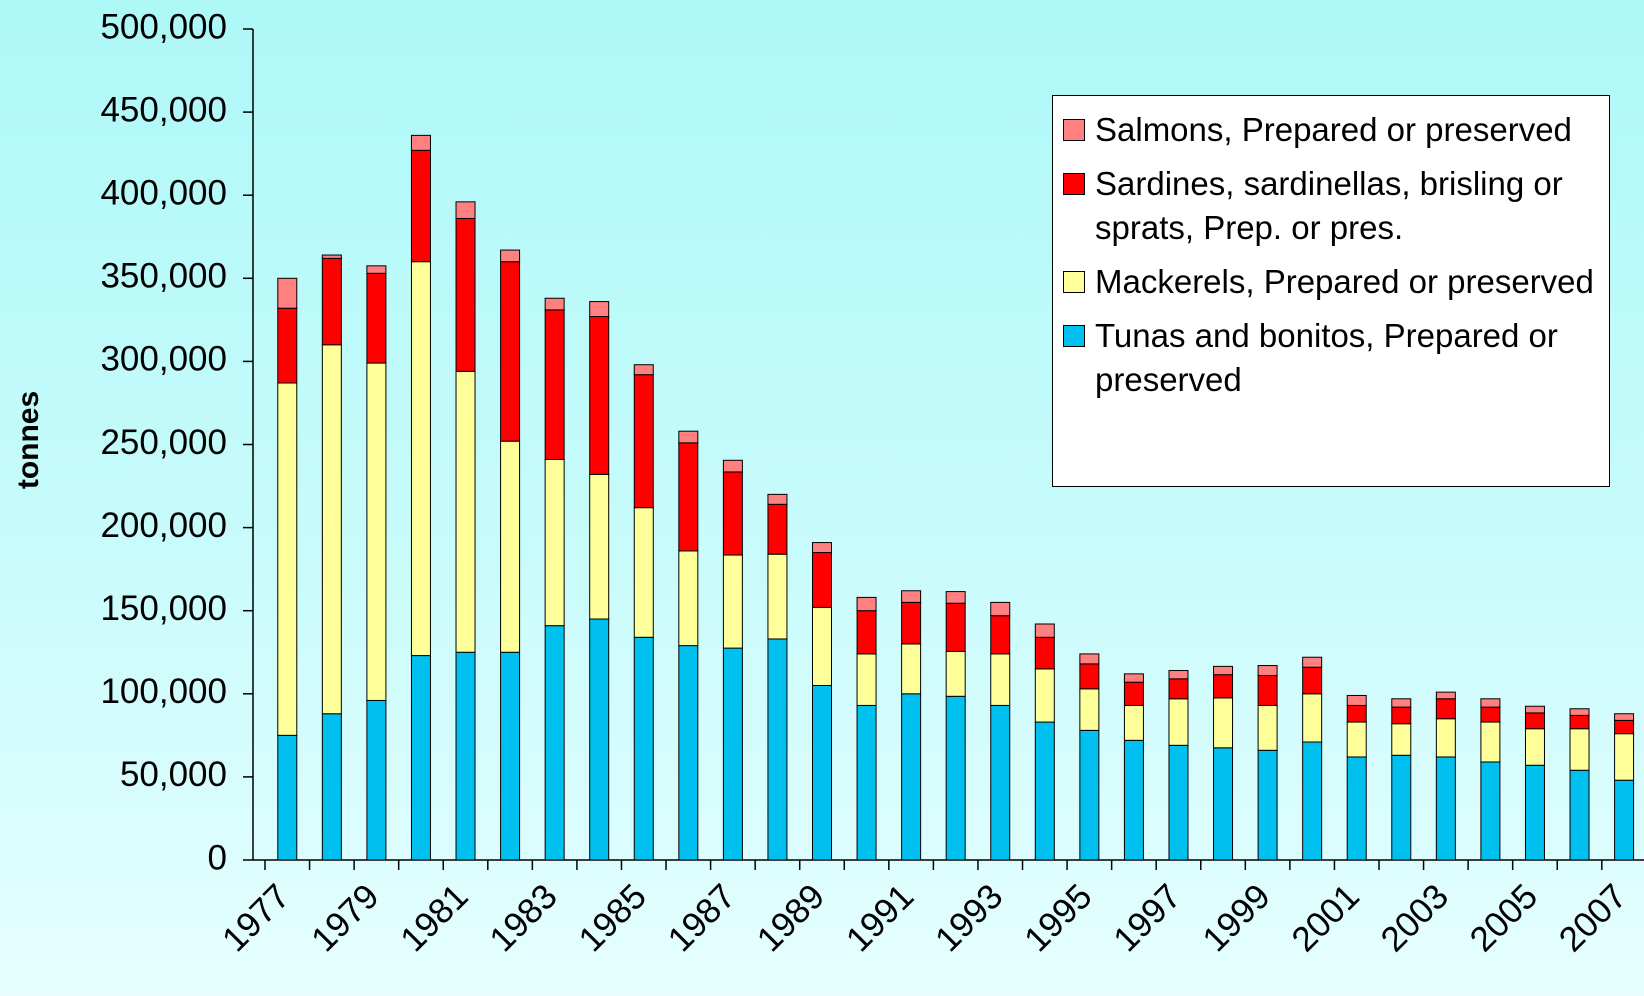  I want to click on y-tick-label: 200,000, so click(163, 525).